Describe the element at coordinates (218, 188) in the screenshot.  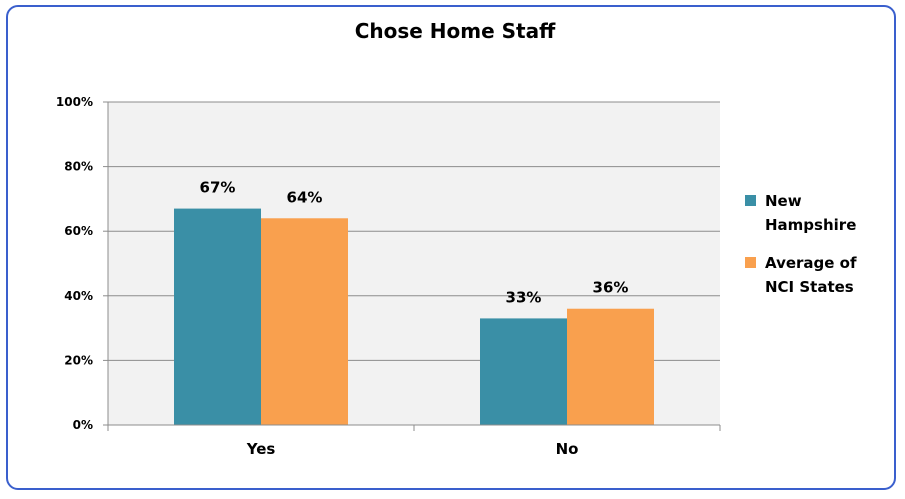
I see `data-label: 67%` at that location.